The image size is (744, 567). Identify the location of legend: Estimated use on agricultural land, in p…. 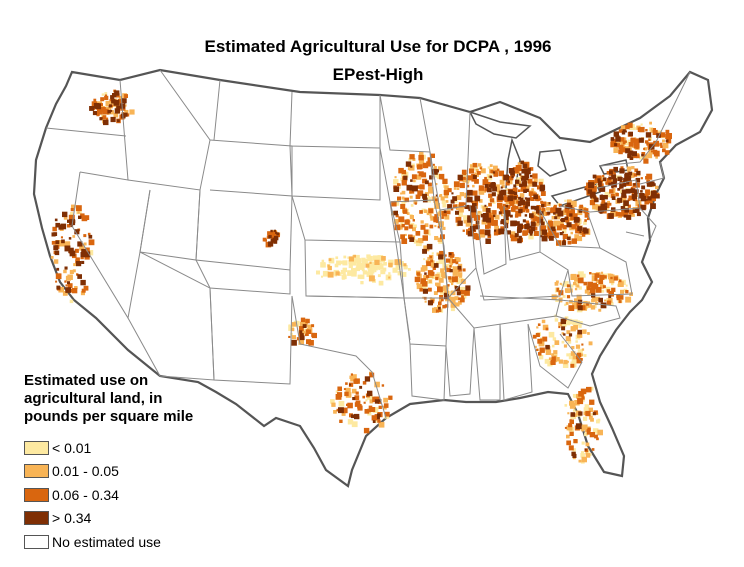
(134, 463).